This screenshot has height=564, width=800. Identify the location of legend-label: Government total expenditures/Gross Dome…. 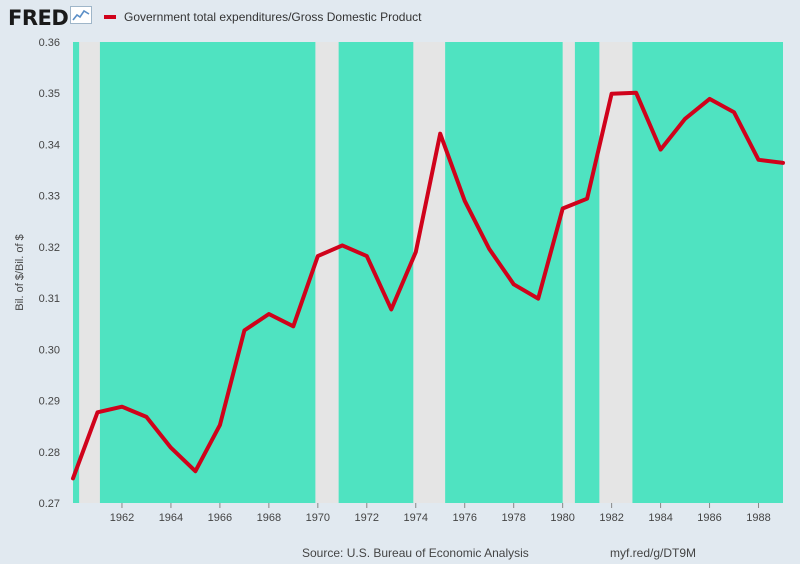
(273, 17).